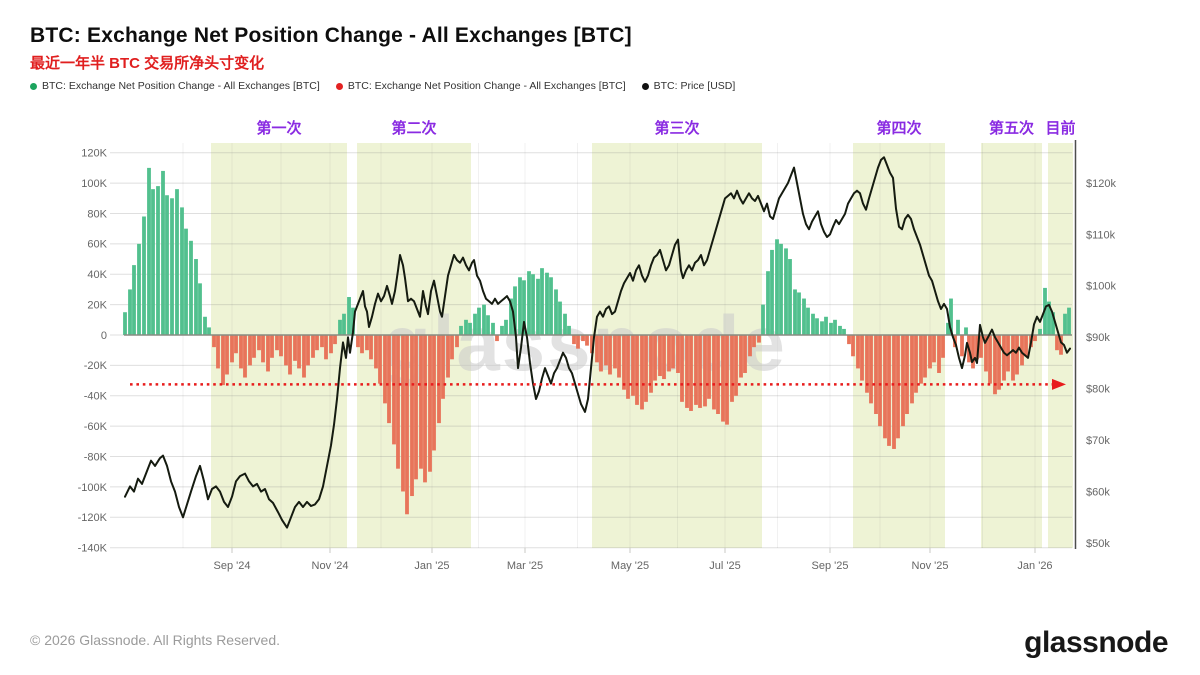 The width and height of the screenshot is (1200, 675). I want to click on right-axis-tick-label: $50k, so click(1098, 544).